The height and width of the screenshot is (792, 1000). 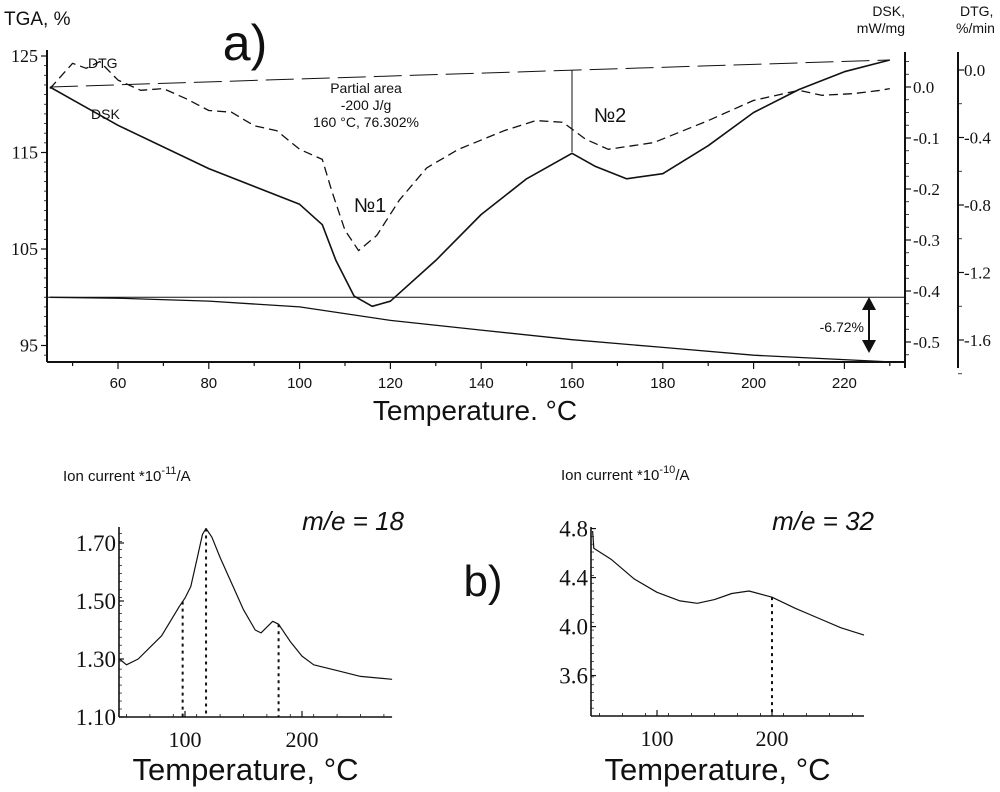 I want to click on tga-tick-label: 105, so click(x=24, y=249).